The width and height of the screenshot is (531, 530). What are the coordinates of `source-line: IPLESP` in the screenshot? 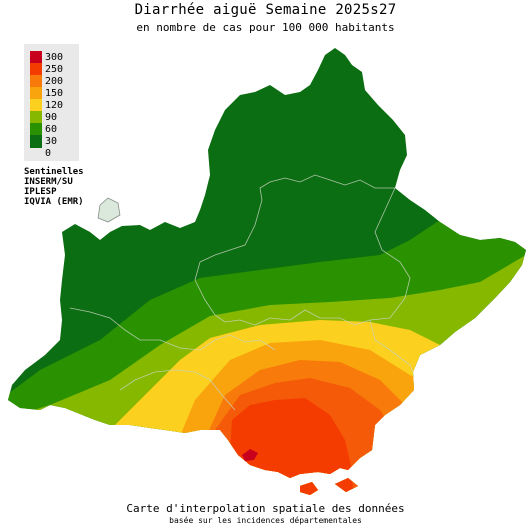 It's located at (40, 192).